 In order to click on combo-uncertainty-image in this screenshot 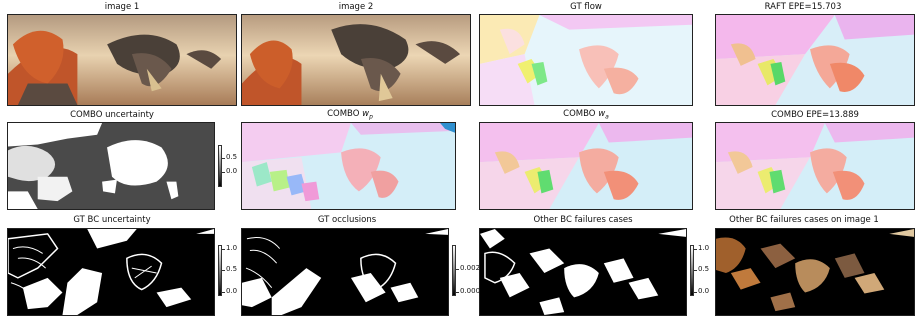, I will do `click(111, 166)`.